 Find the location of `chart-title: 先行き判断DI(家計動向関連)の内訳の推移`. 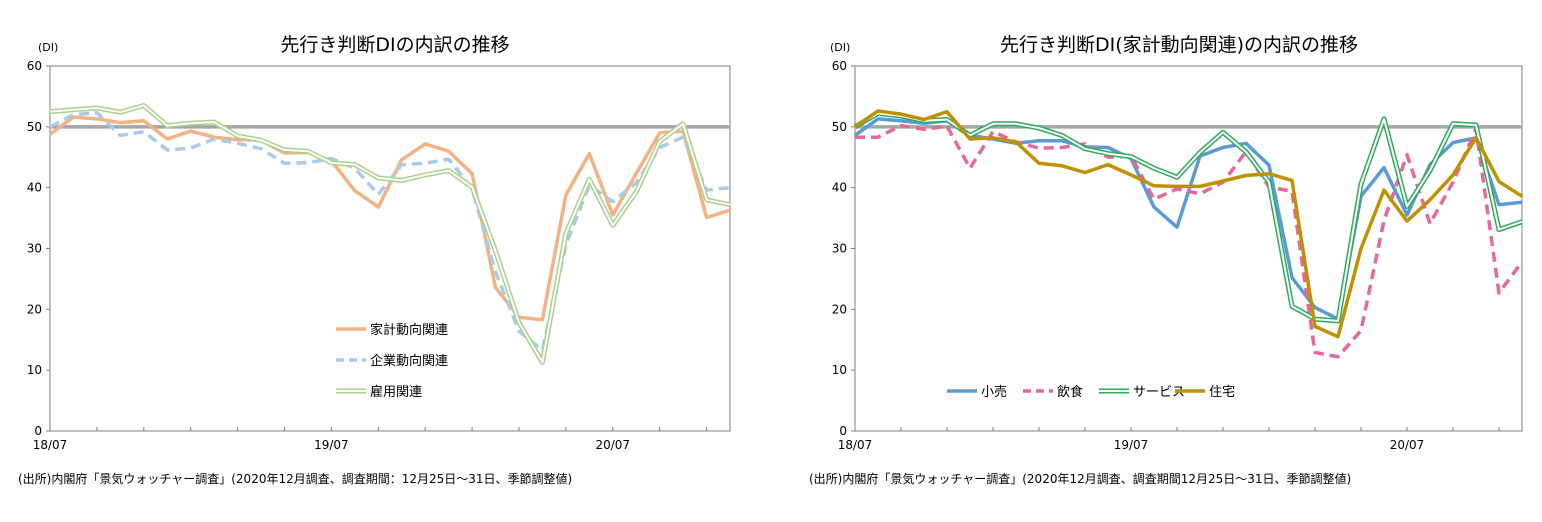

chart-title: 先行き判断DI(家計動向関連)の内訳の推移 is located at coordinates (1179, 45).